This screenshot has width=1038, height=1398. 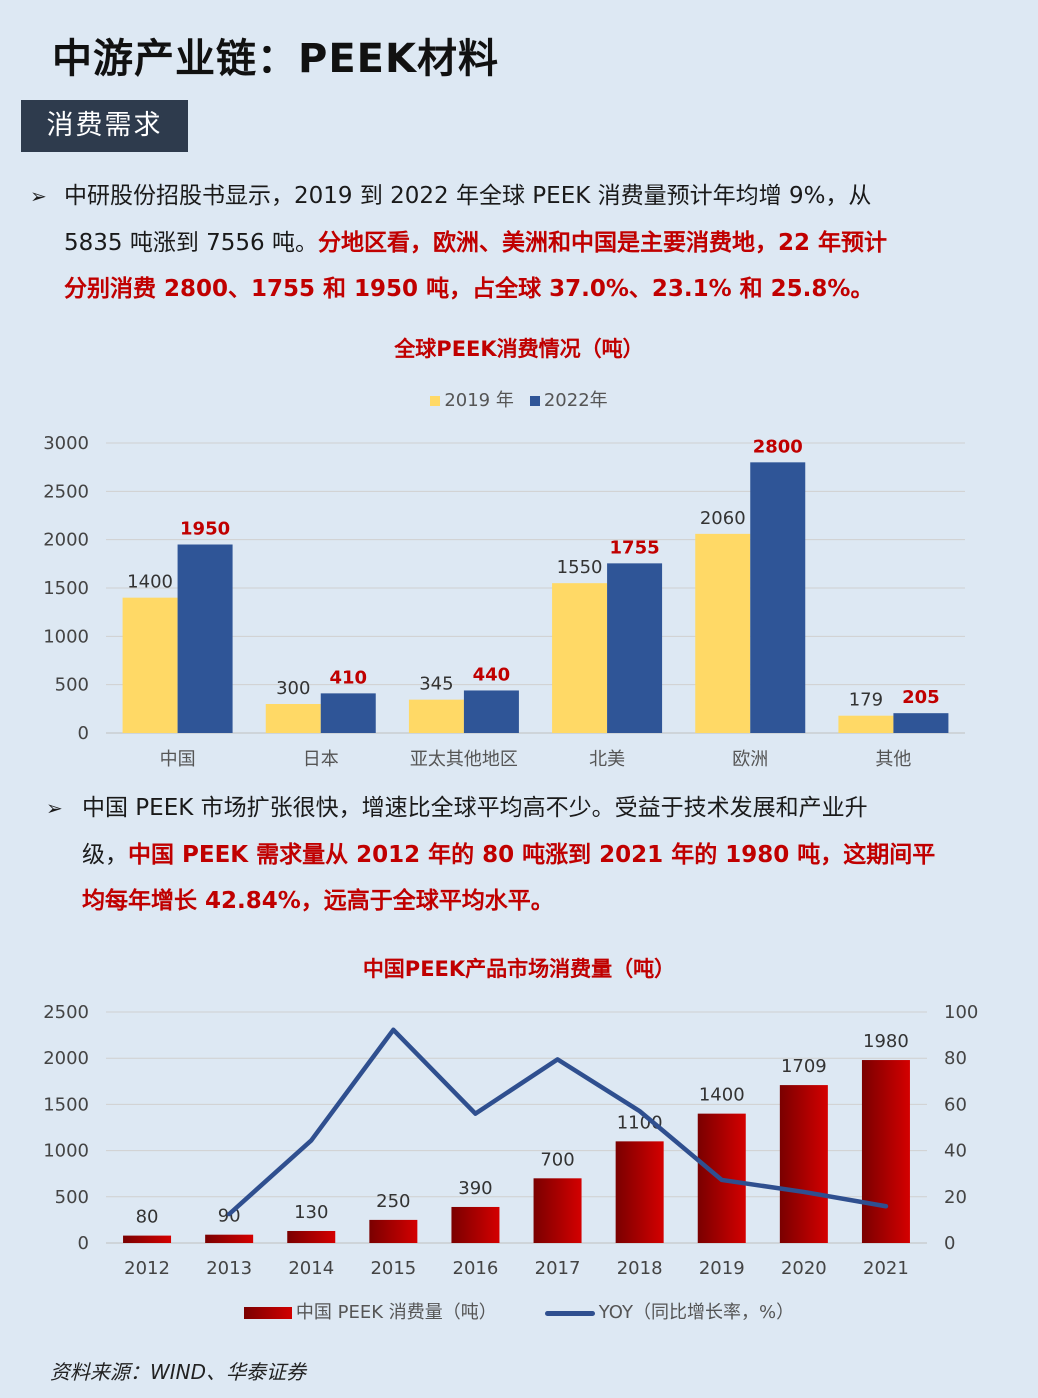 I want to click on data-label: 1100, so click(x=640, y=1122).